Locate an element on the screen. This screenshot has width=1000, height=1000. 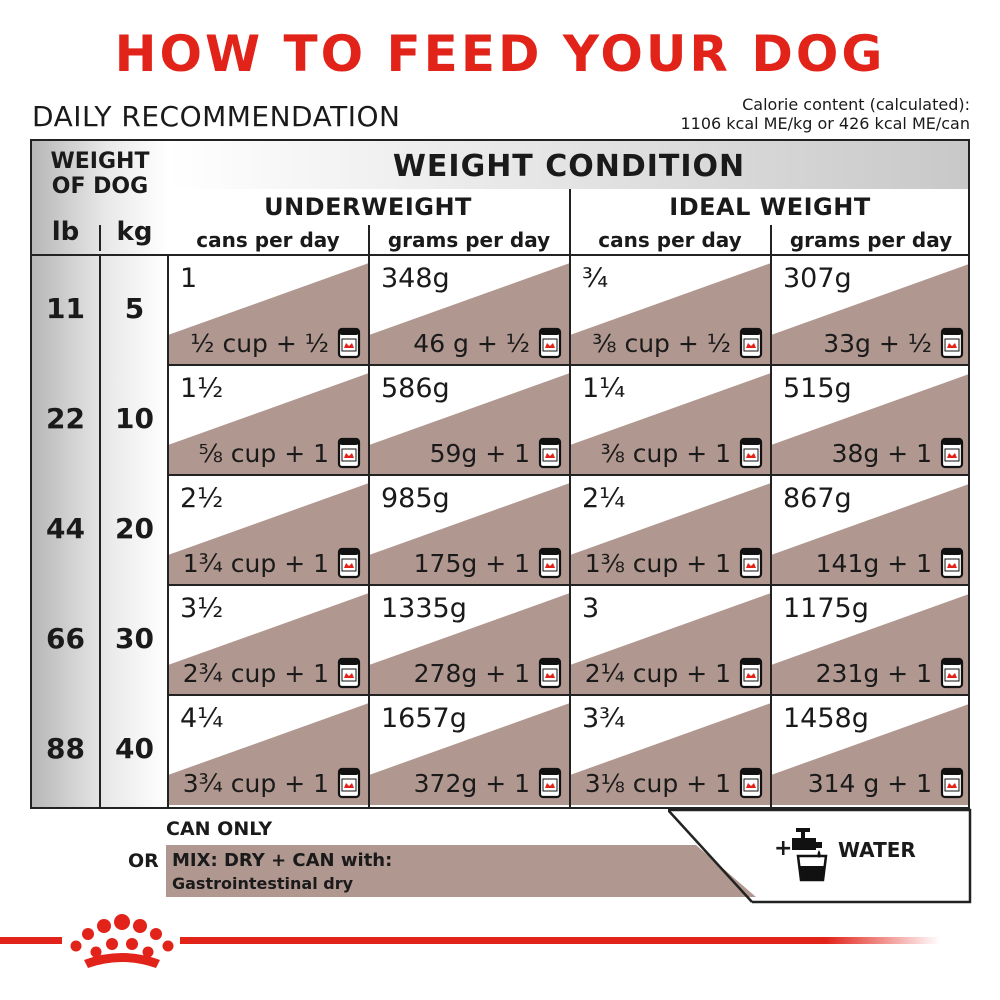
daily-recommendation-label: DAILY RECOMMENDATION is located at coordinates (216, 116).